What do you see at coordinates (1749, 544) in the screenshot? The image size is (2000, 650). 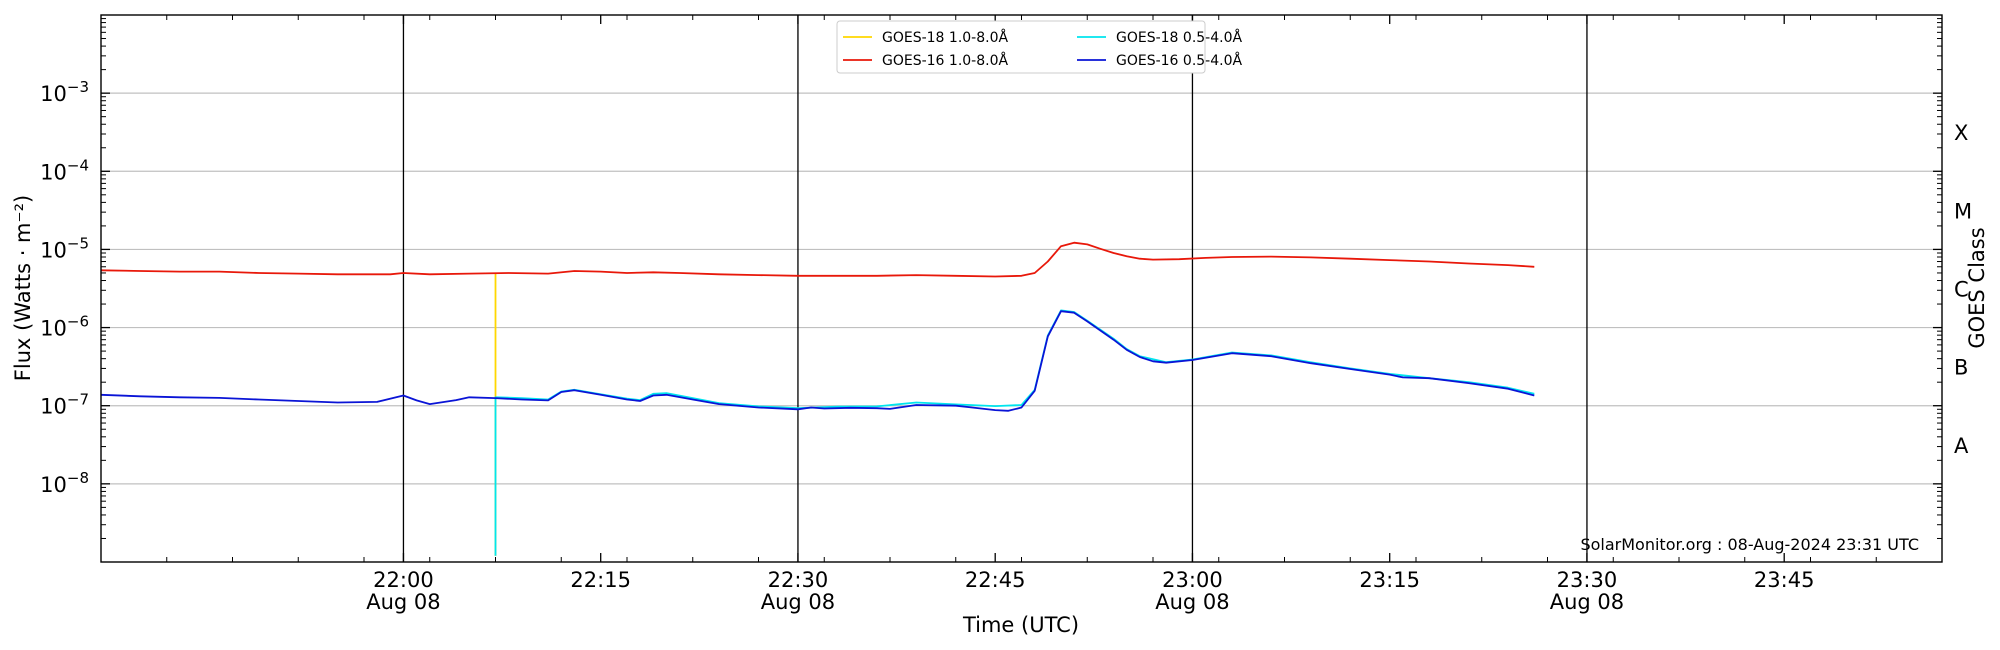 I see `credit-text: SolarMonitor.org : 08-Aug-2024 23:31 UTC` at bounding box center [1749, 544].